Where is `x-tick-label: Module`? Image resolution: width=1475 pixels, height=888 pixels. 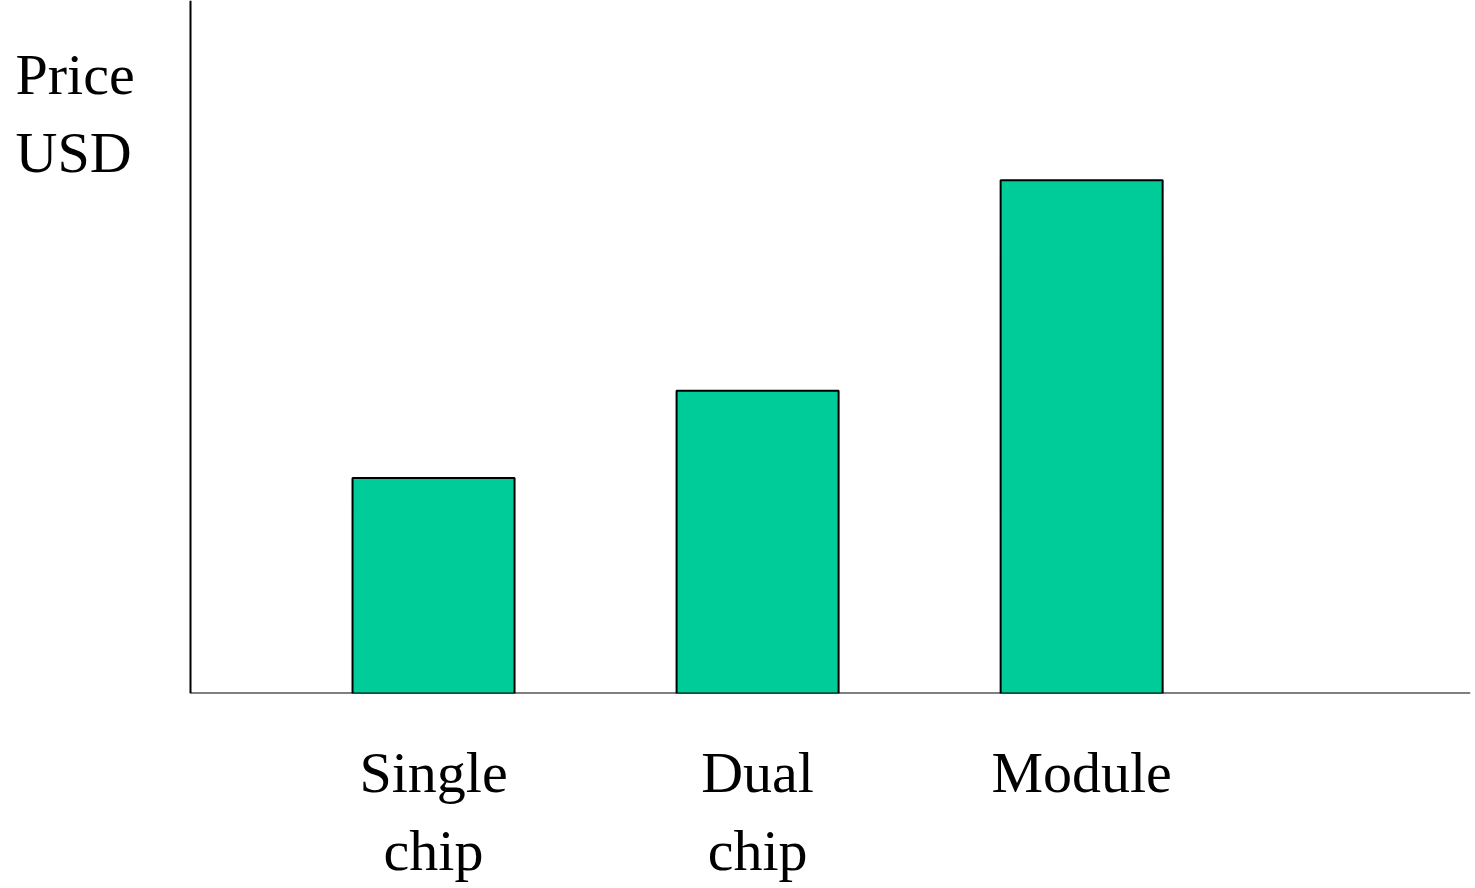 x-tick-label: Module is located at coordinates (1081, 772).